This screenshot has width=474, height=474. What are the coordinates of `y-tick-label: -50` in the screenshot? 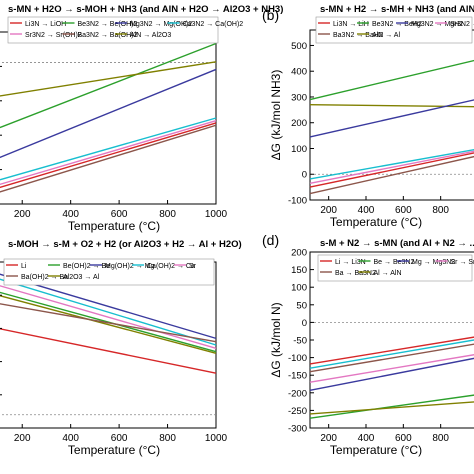 It's located at (300, 341).